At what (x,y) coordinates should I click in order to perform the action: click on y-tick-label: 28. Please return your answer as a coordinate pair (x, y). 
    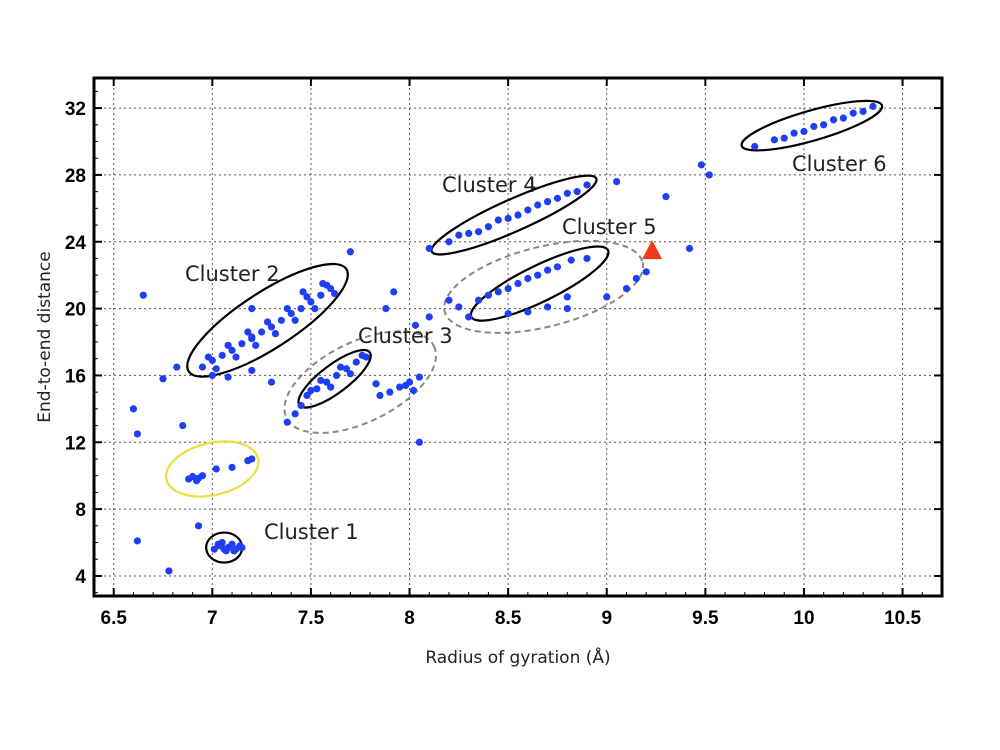
    Looking at the image, I should click on (75, 176).